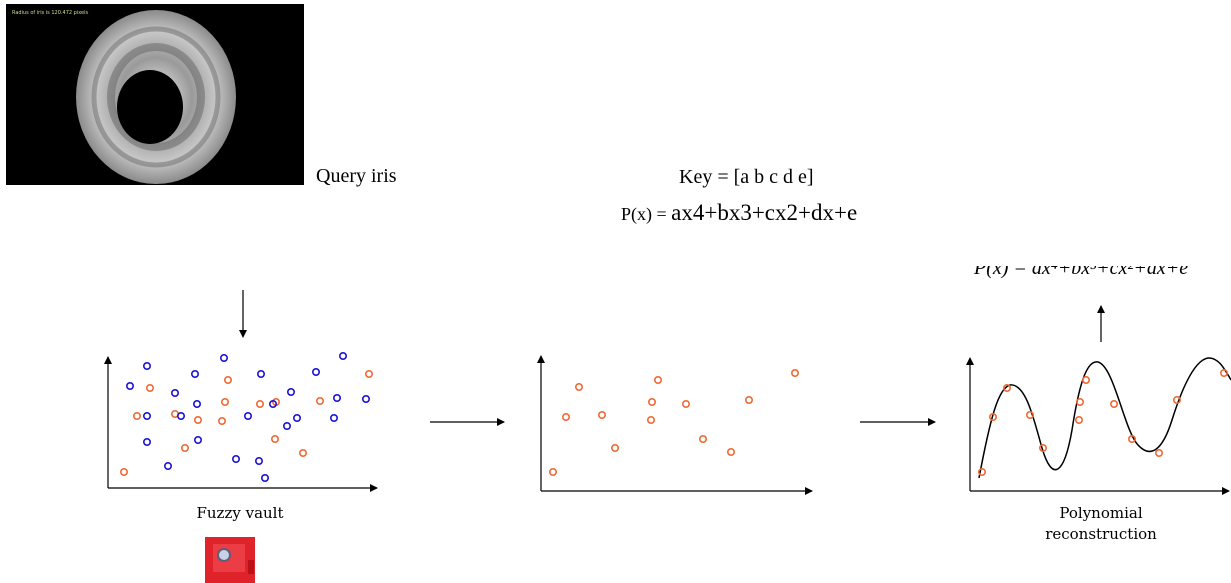 This screenshot has height=583, width=1231. I want to click on reconstructed-formula-clip: P(x) = ax⁴+bx³+cx²+dx+e, so click(1091, 273).